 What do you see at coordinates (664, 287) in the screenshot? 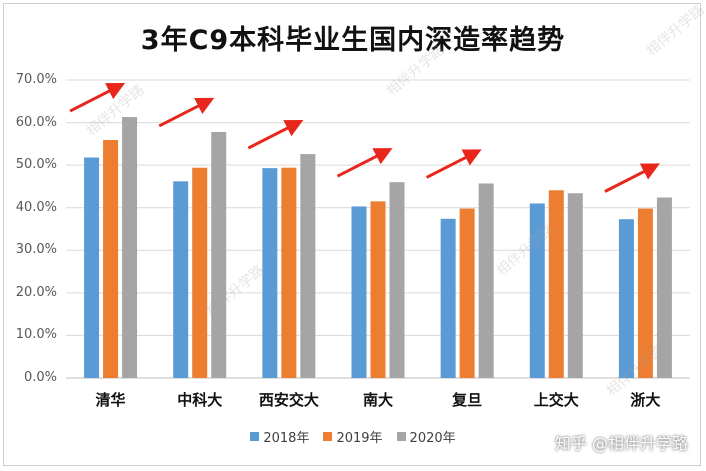
I see `bar-2020年-浙大` at bounding box center [664, 287].